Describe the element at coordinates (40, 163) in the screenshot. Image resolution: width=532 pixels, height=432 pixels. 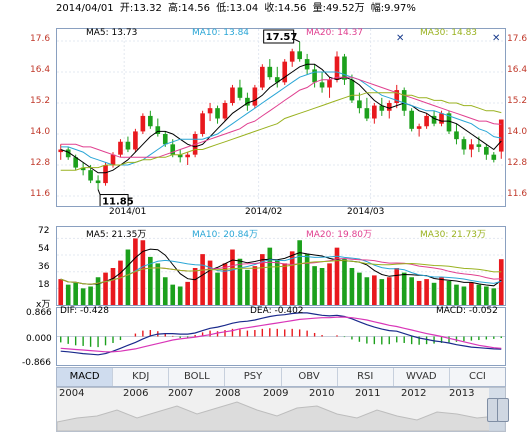
I see `price-tick-left: 12.8` at that location.